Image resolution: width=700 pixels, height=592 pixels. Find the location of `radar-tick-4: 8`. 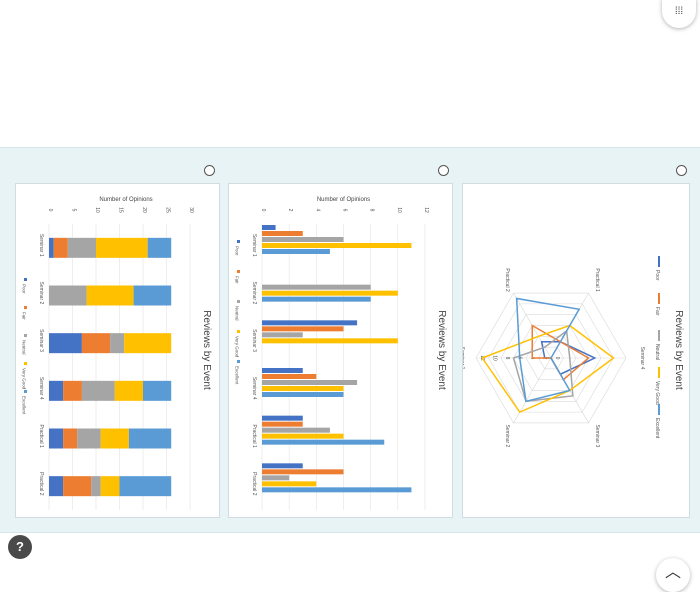

radar-tick-4: 8 is located at coordinates (507, 358).